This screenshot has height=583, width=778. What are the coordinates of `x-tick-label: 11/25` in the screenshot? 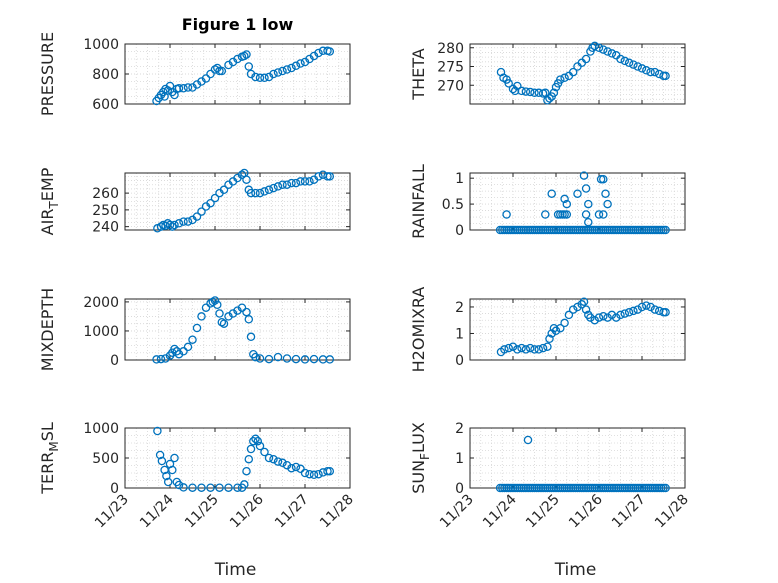 It's located at (202, 512).